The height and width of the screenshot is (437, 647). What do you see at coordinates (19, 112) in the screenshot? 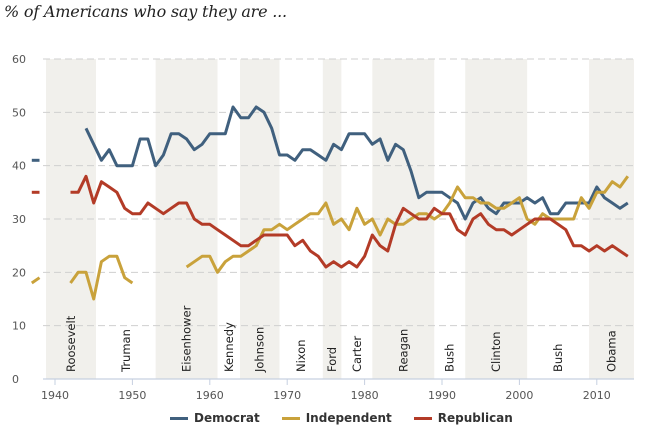
I see `y-tick-label: 50` at bounding box center [19, 112].